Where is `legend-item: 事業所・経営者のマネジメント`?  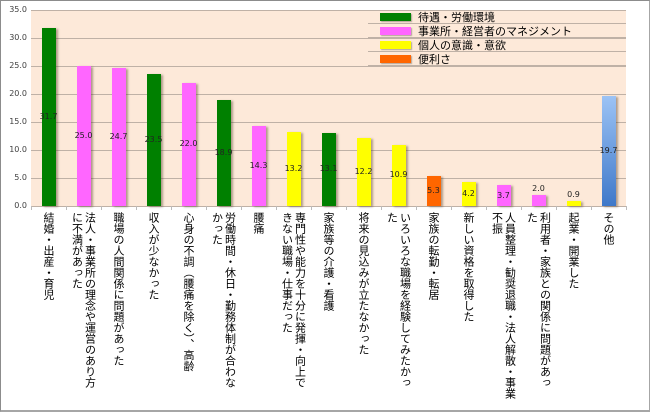
legend-item: 事業所・経営者のマネジメント is located at coordinates (497, 31).